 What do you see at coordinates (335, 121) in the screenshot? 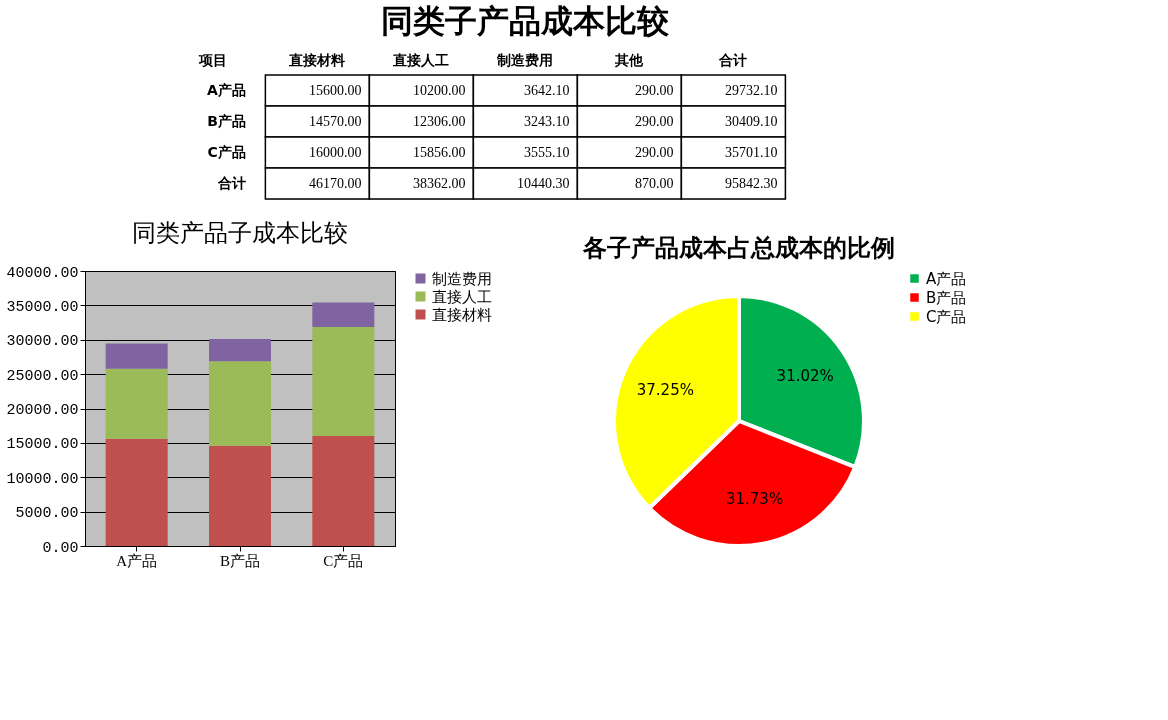
I see `text: 14570.00` at bounding box center [335, 121].